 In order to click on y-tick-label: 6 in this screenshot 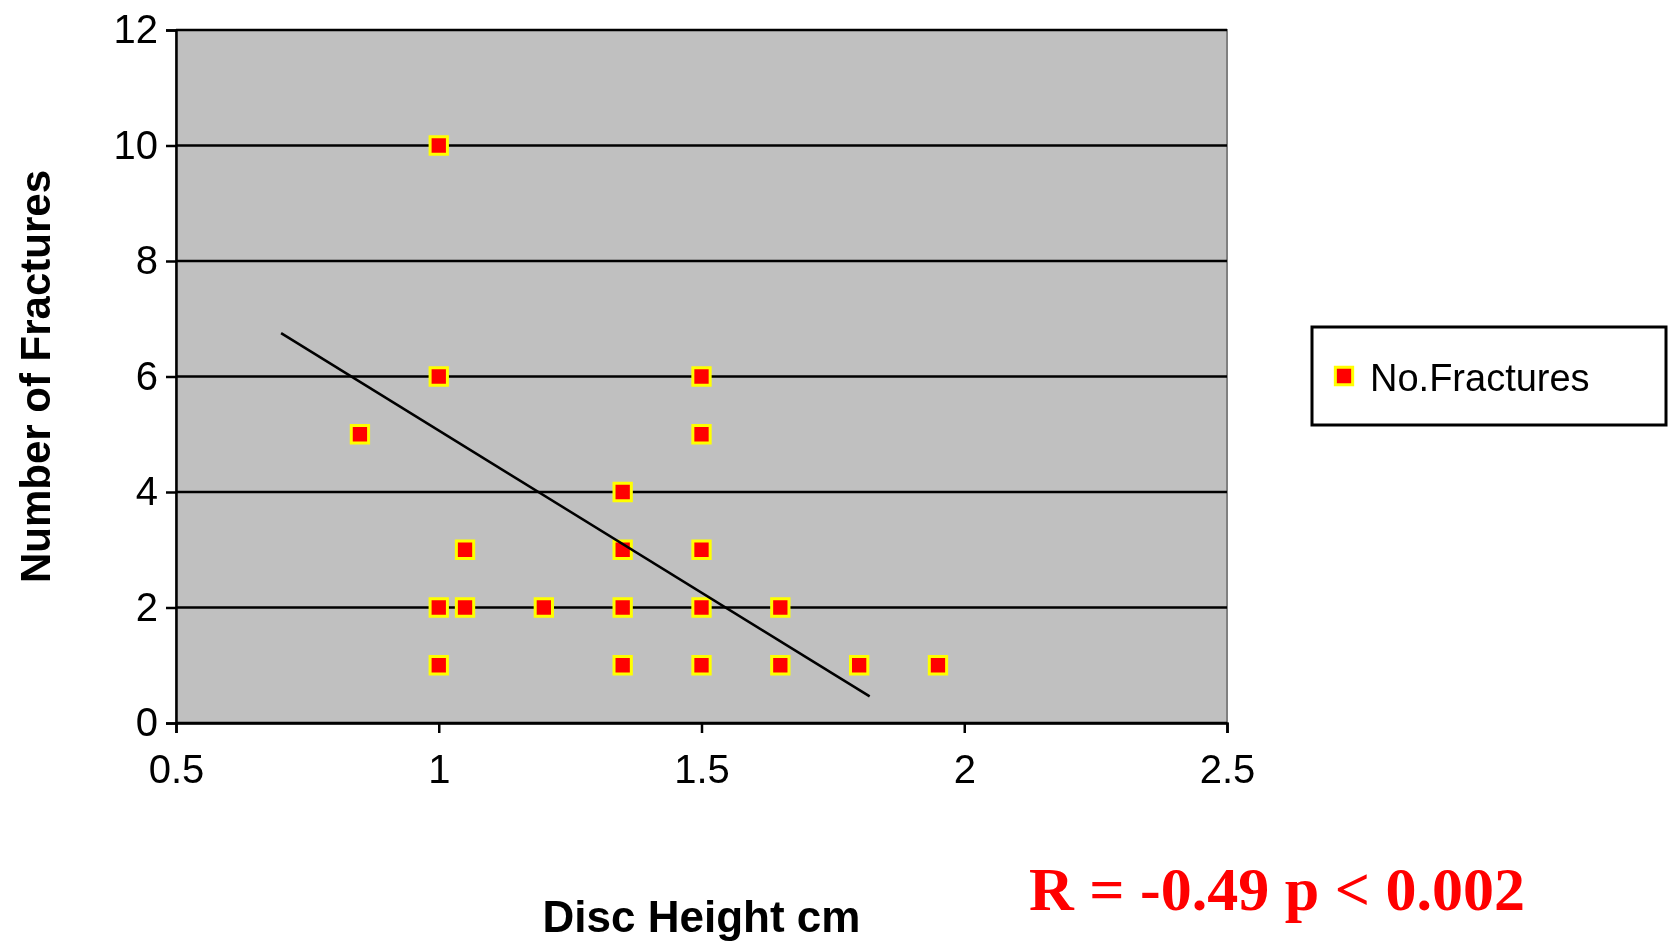, I will do `click(146, 375)`.